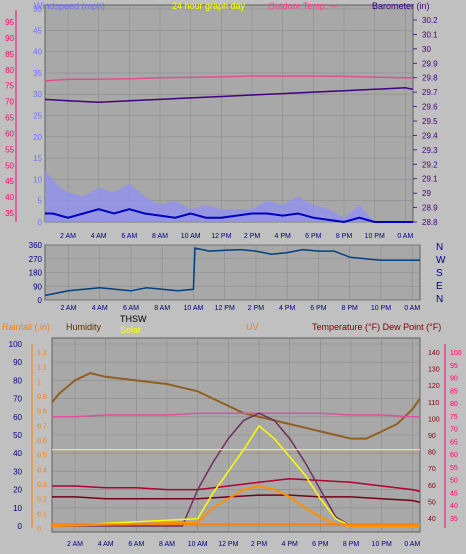 The width and height of the screenshot is (466, 554). What do you see at coordinates (430, 78) in the screenshot?
I see `barometer-tick-label: 29.8` at bounding box center [430, 78].